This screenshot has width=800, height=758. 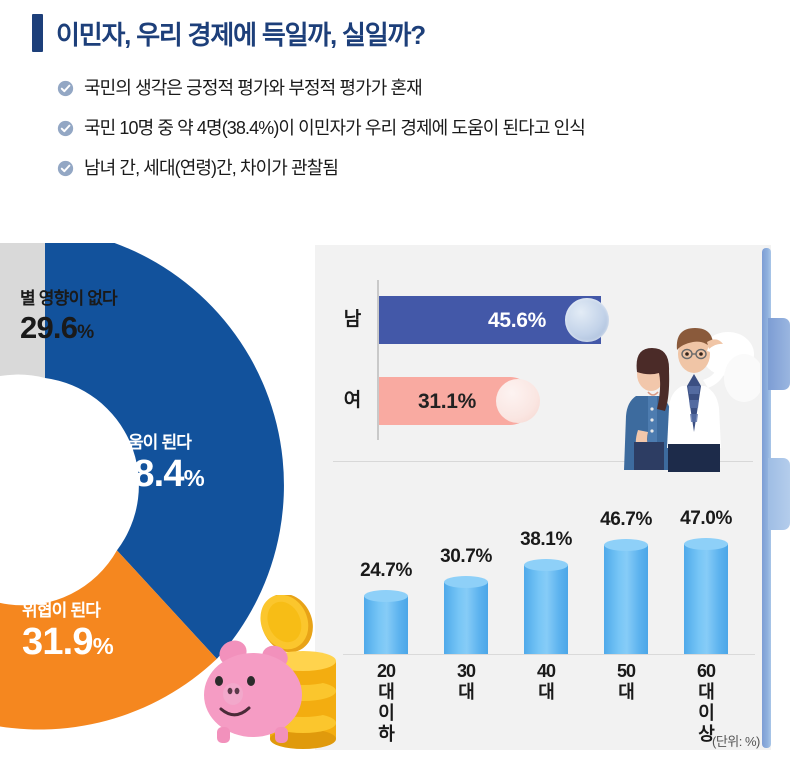 I want to click on card-tab-upper, so click(x=779, y=354).